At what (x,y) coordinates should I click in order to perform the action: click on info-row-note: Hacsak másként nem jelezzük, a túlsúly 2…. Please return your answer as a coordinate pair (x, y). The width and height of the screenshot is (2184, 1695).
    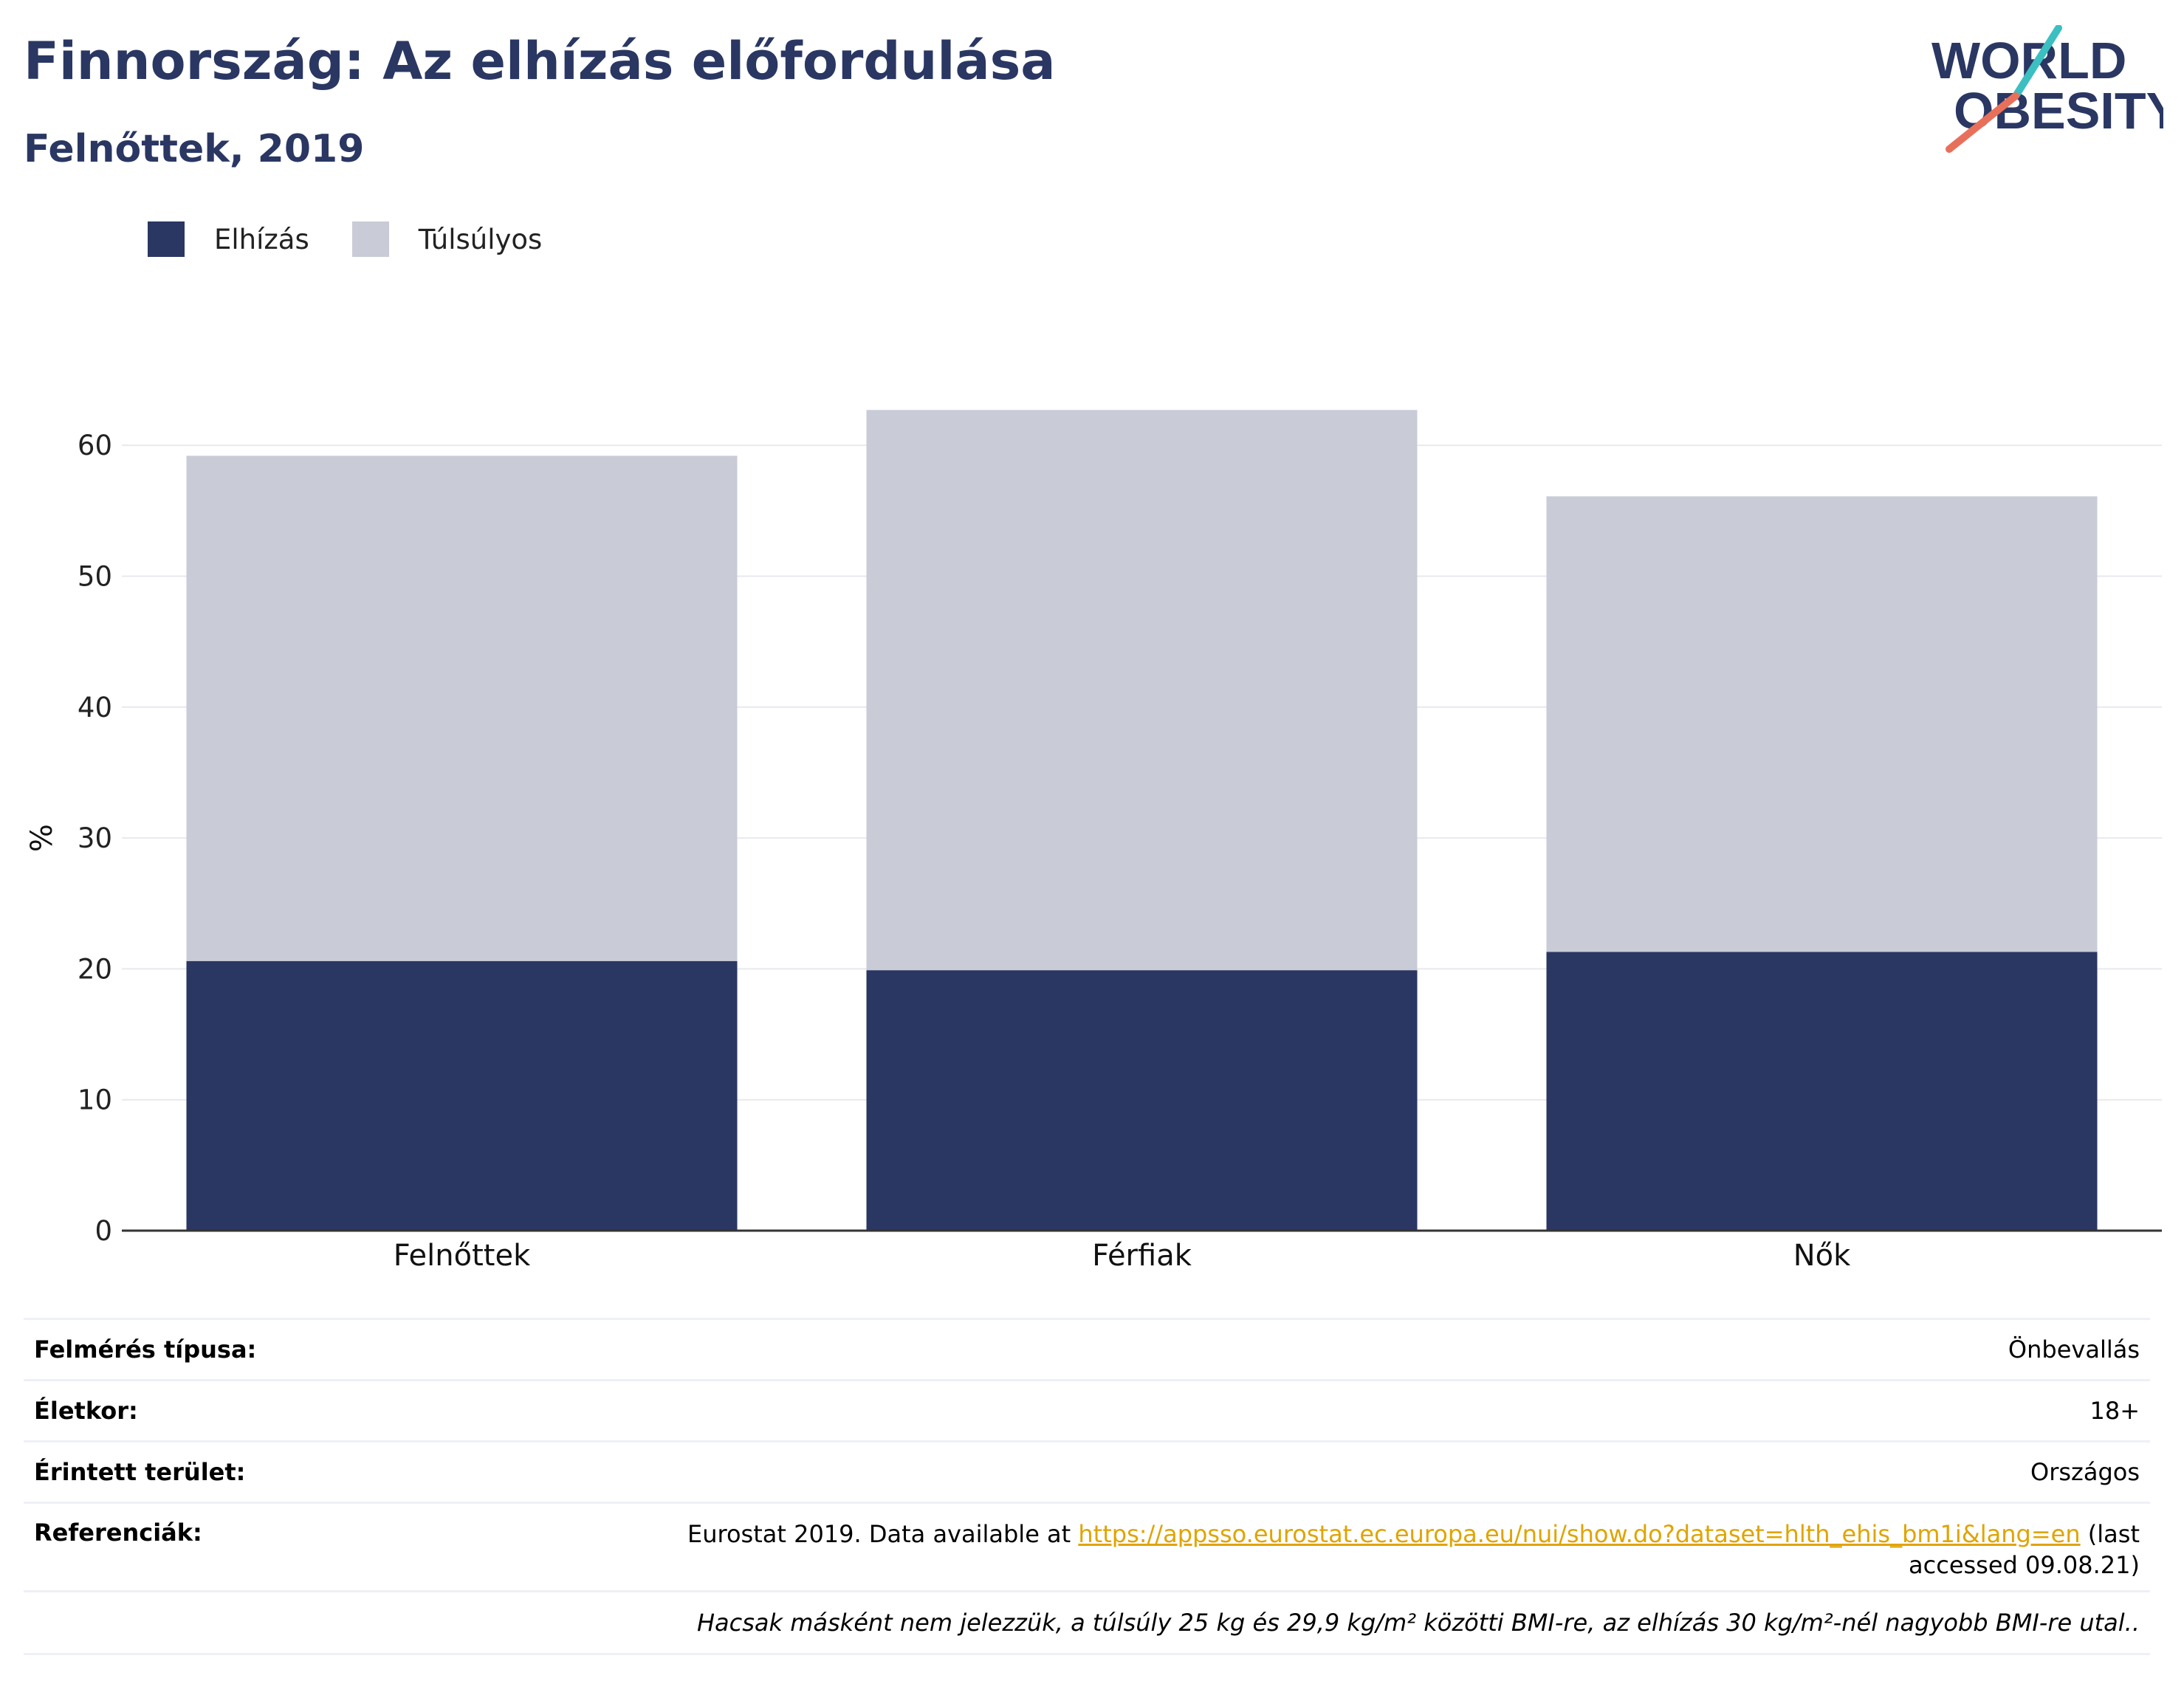
    Looking at the image, I should click on (1087, 1622).